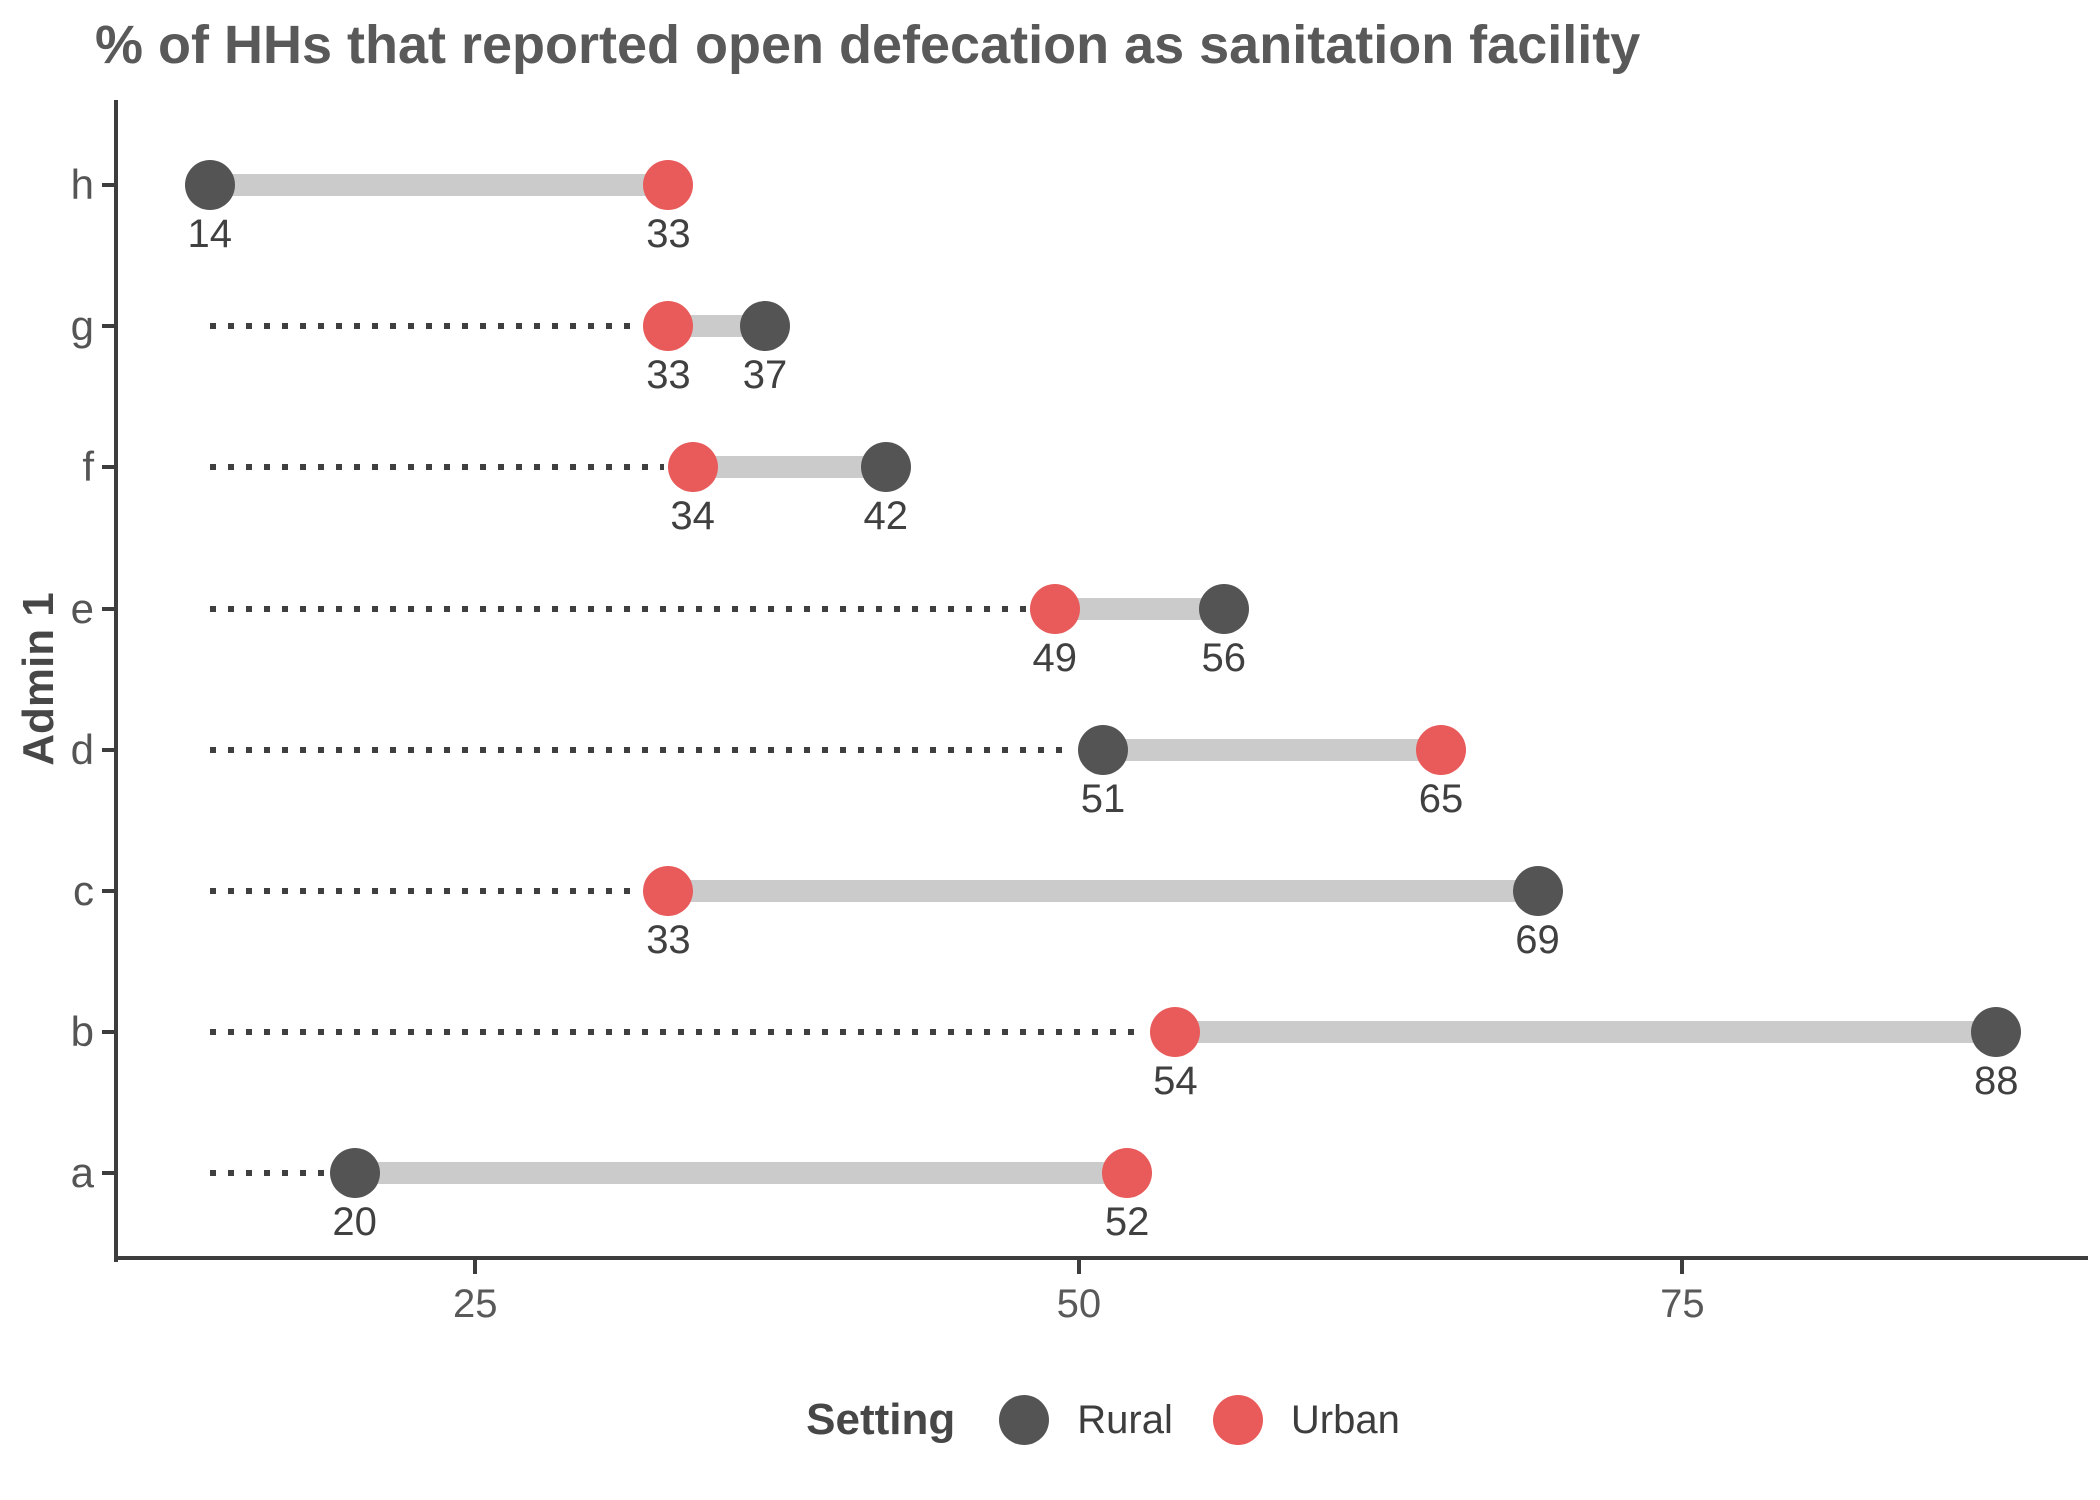 The image size is (2100, 1500). I want to click on legend-label-urban: Urban, so click(1345, 1419).